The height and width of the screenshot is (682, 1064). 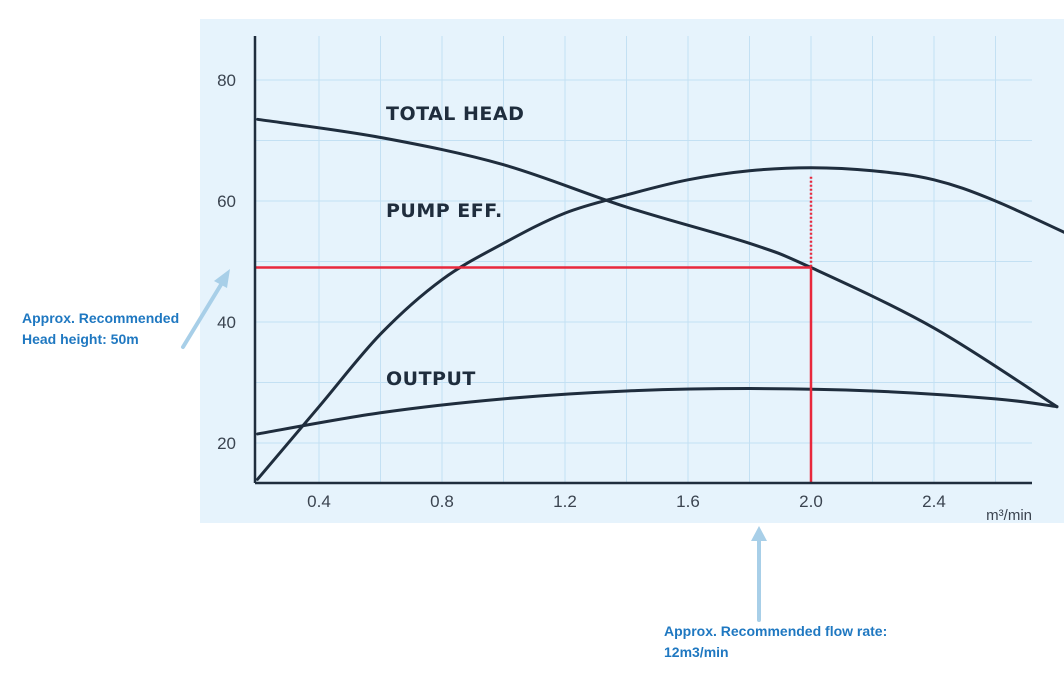 What do you see at coordinates (319, 501) in the screenshot?
I see `x-tick-label: 0.4` at bounding box center [319, 501].